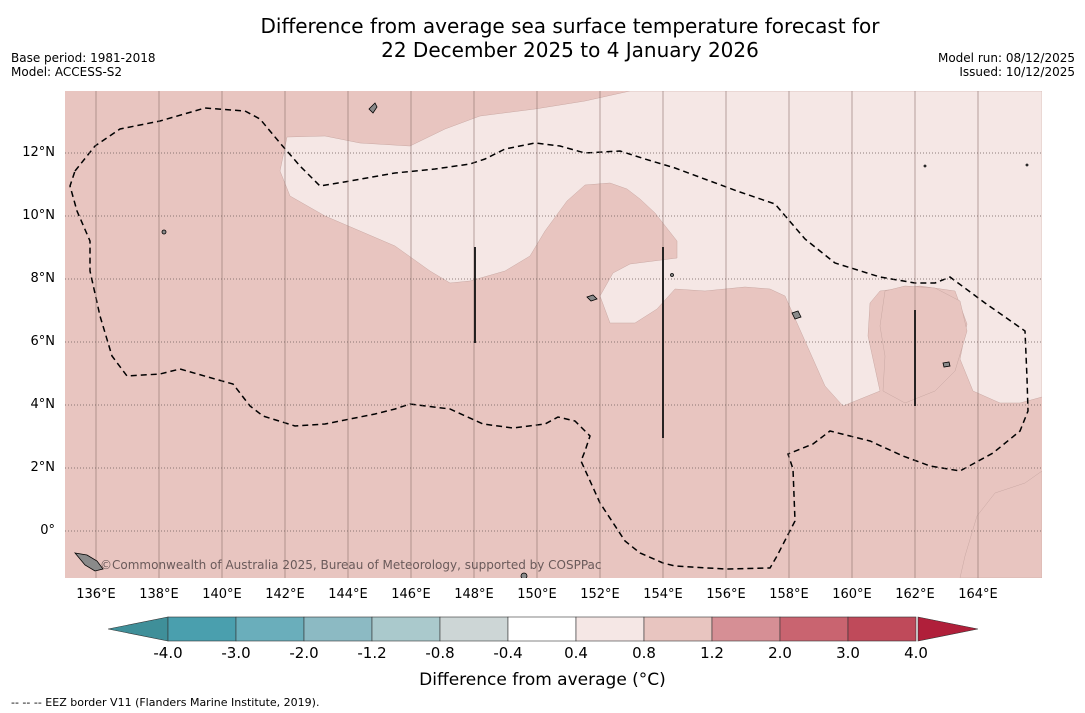 Image resolution: width=1085 pixels, height=713 pixels. I want to click on colorbar-tick-label: 4.0, so click(916, 653).